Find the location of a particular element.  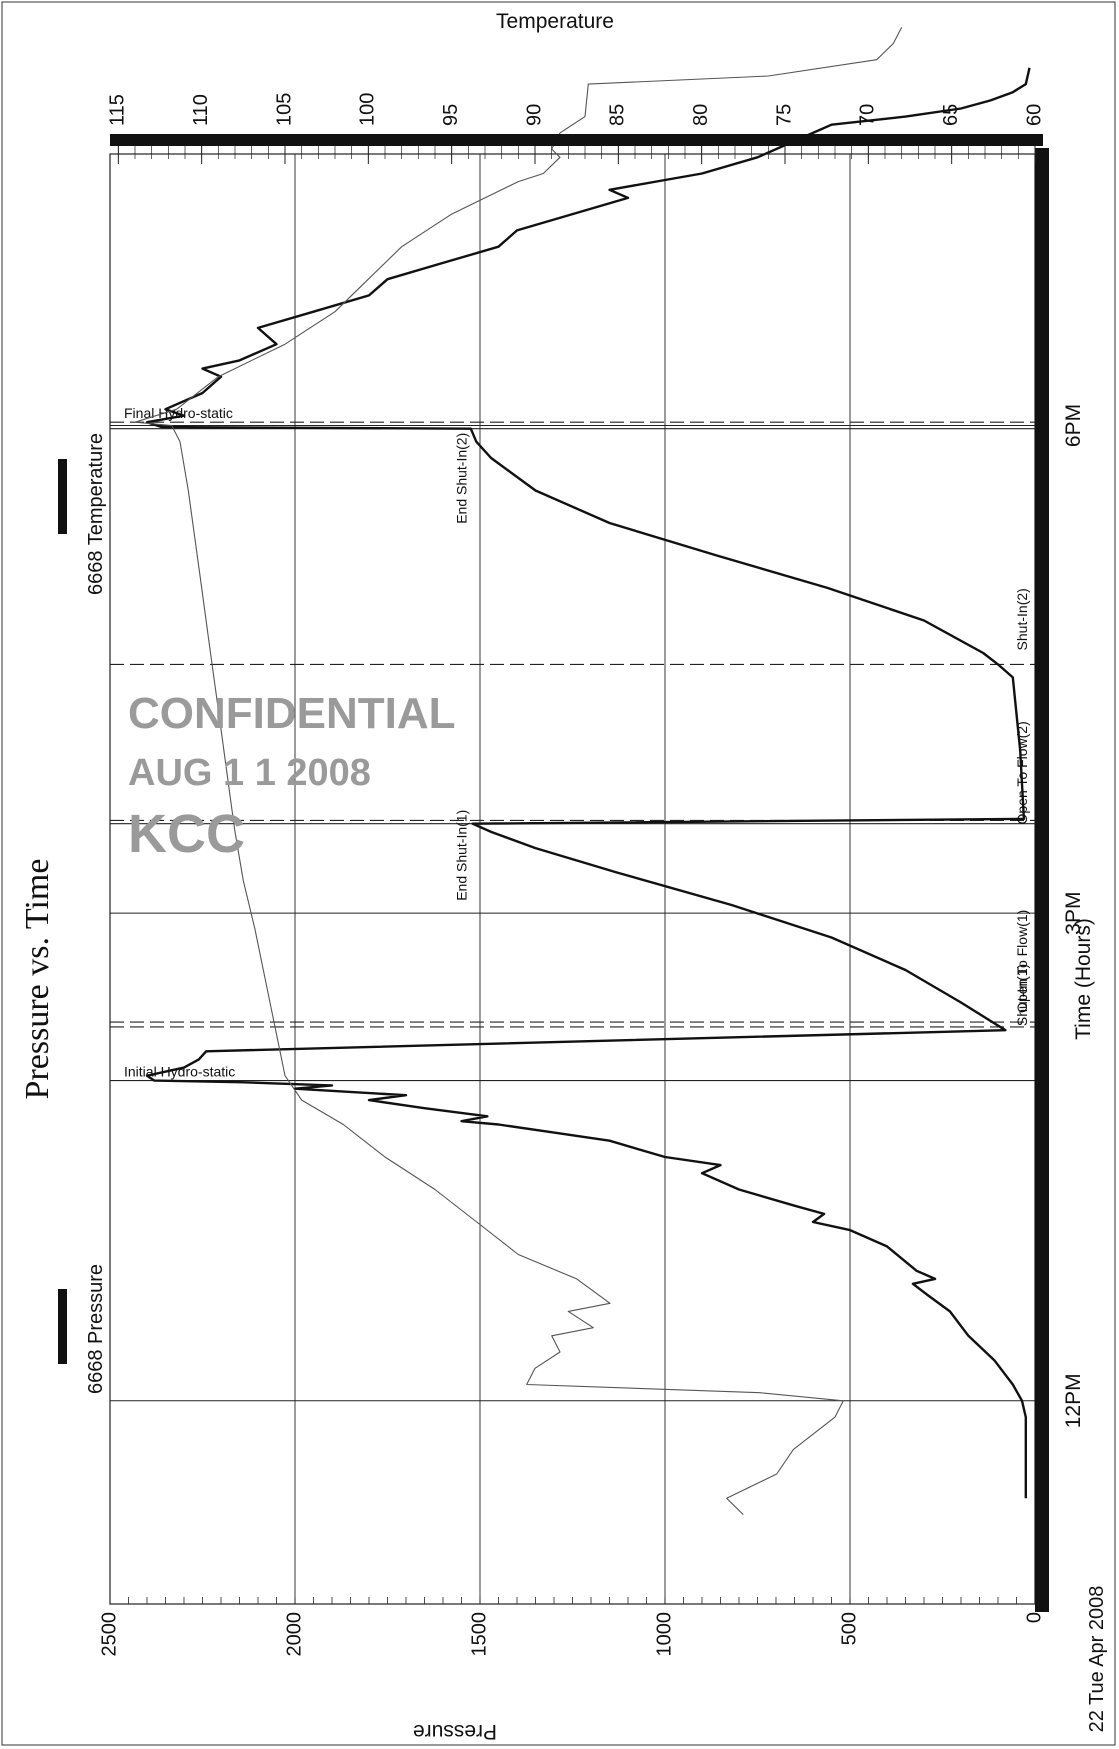

date-label: 22 Tue Apr 2008 is located at coordinates (1097, 1659).